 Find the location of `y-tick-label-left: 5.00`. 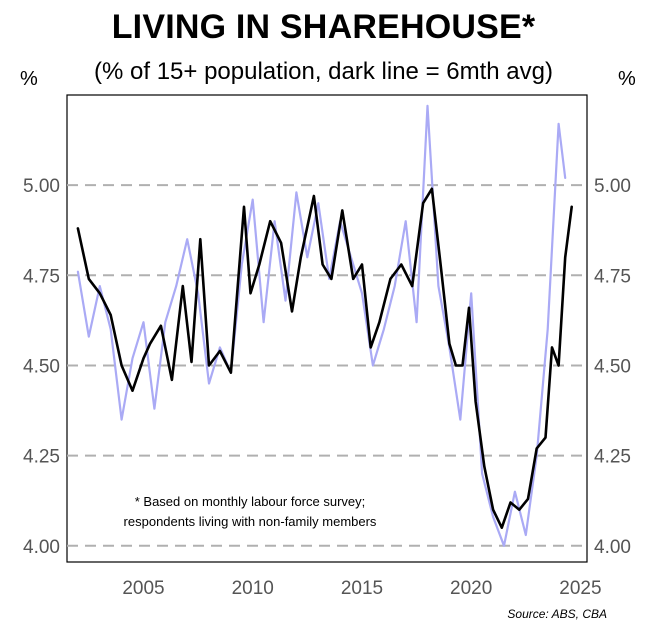

y-tick-label-left: 5.00 is located at coordinates (41, 186).